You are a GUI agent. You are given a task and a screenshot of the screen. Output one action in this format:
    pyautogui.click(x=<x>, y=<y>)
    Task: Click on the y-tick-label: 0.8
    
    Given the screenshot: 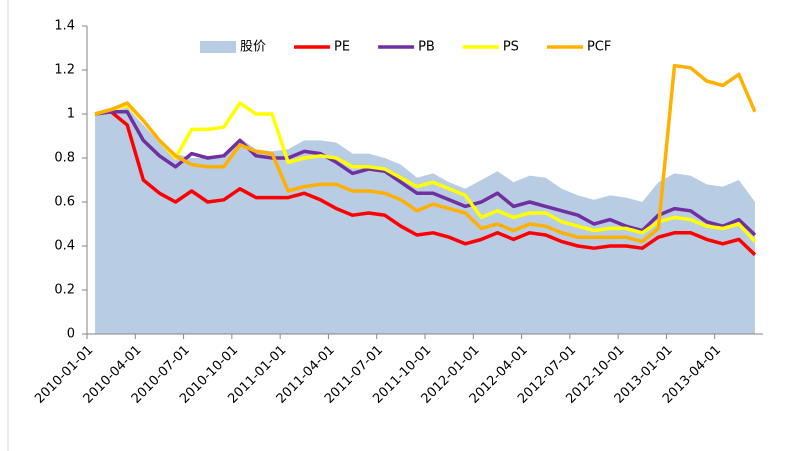 What is the action you would take?
    pyautogui.click(x=64, y=158)
    